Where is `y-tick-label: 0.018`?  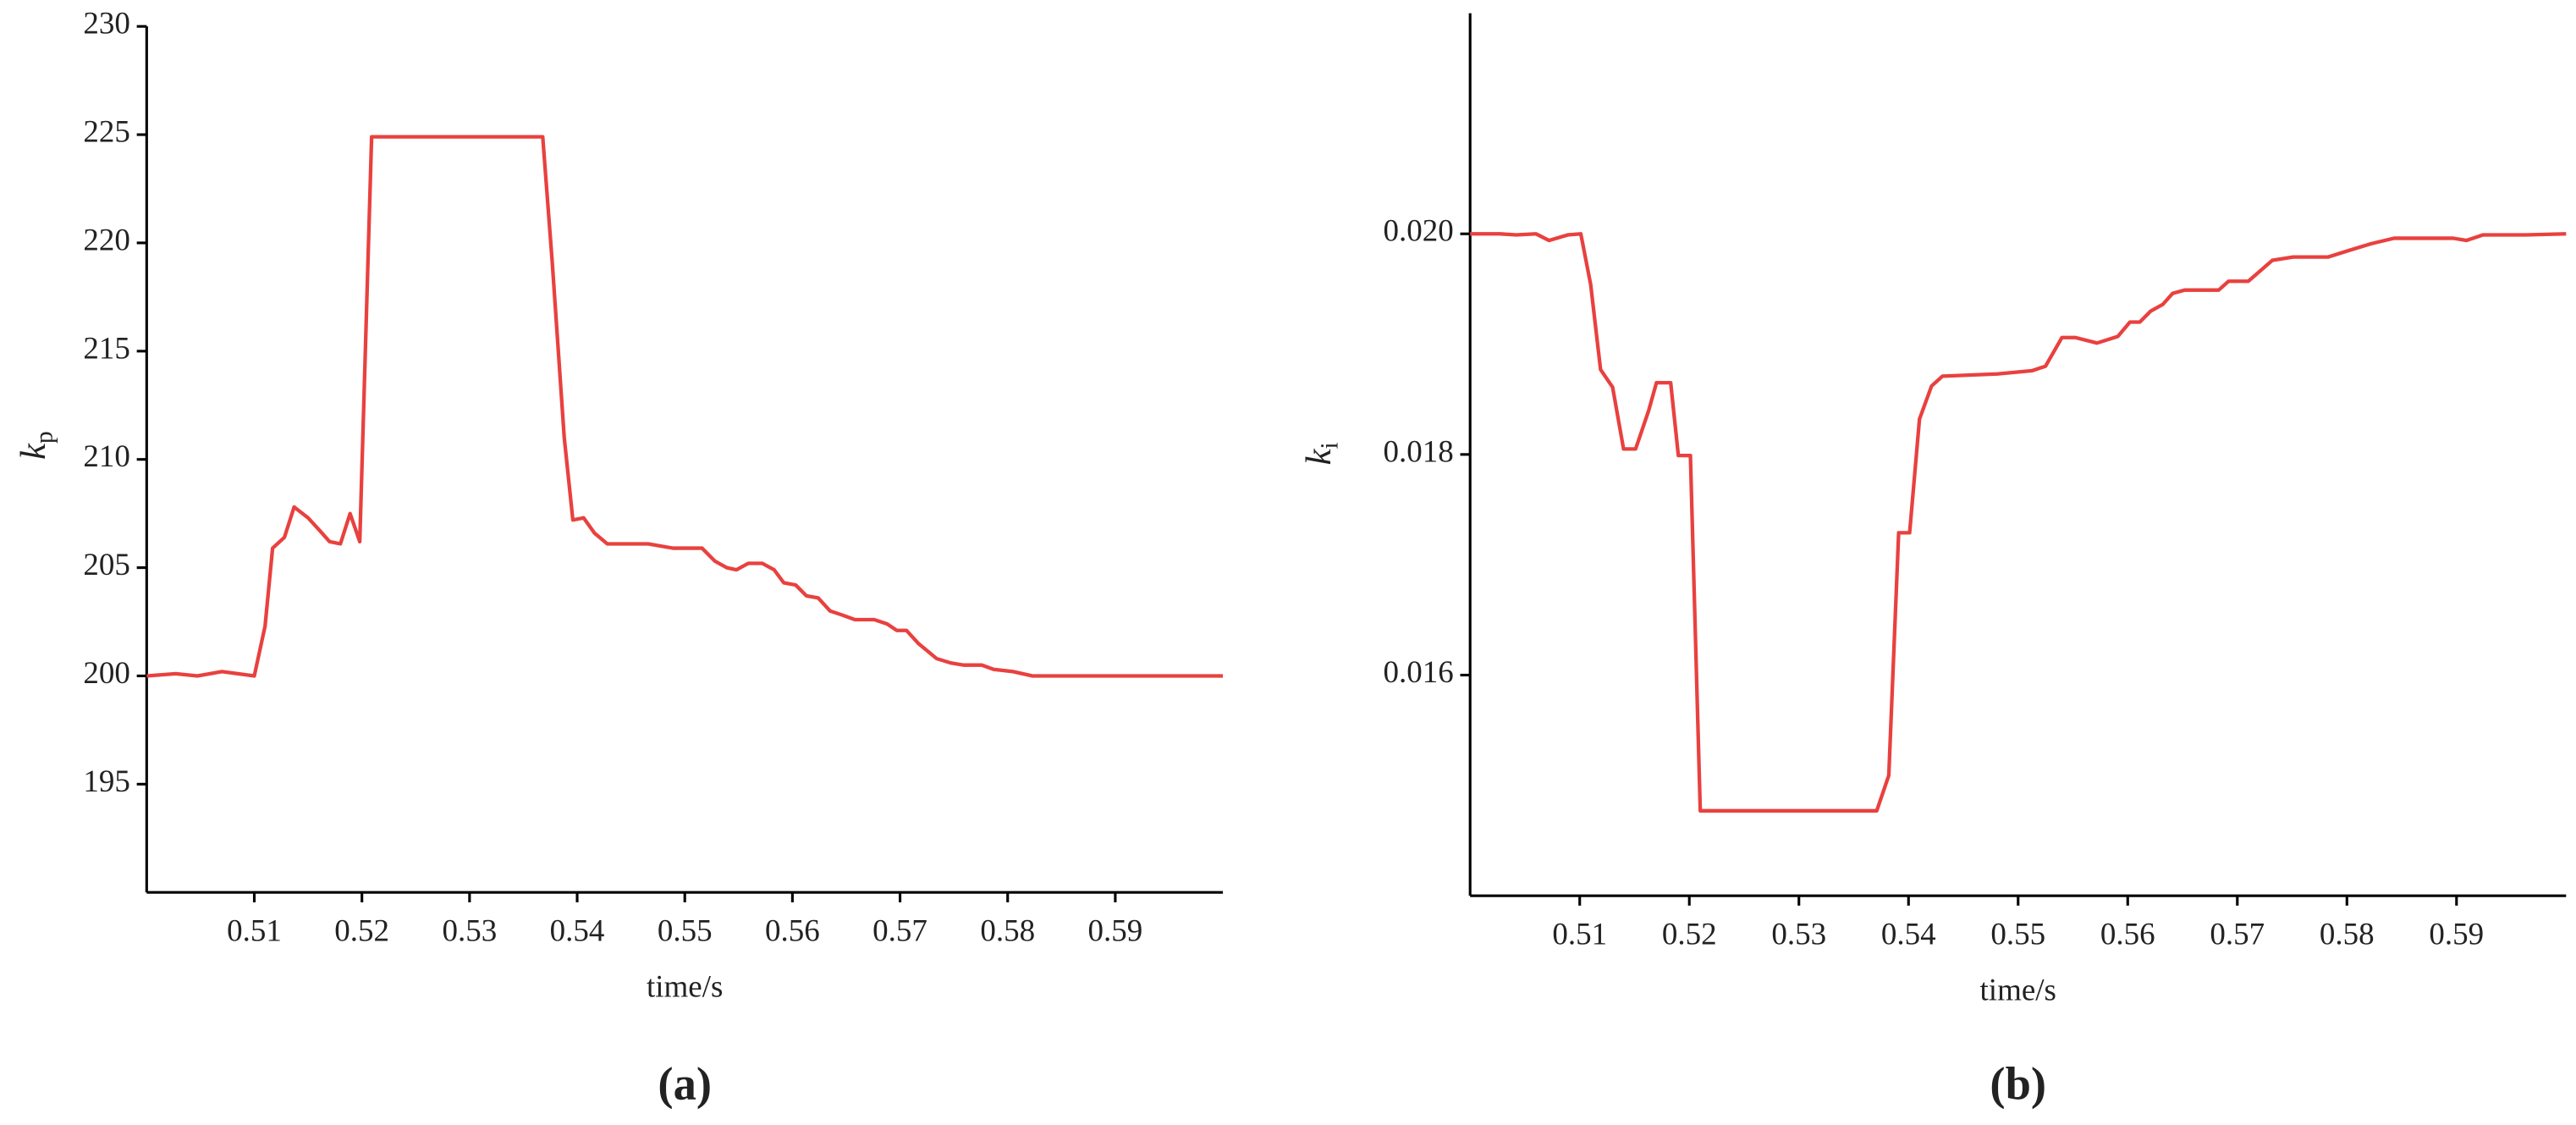
y-tick-label: 0.018 is located at coordinates (1419, 451).